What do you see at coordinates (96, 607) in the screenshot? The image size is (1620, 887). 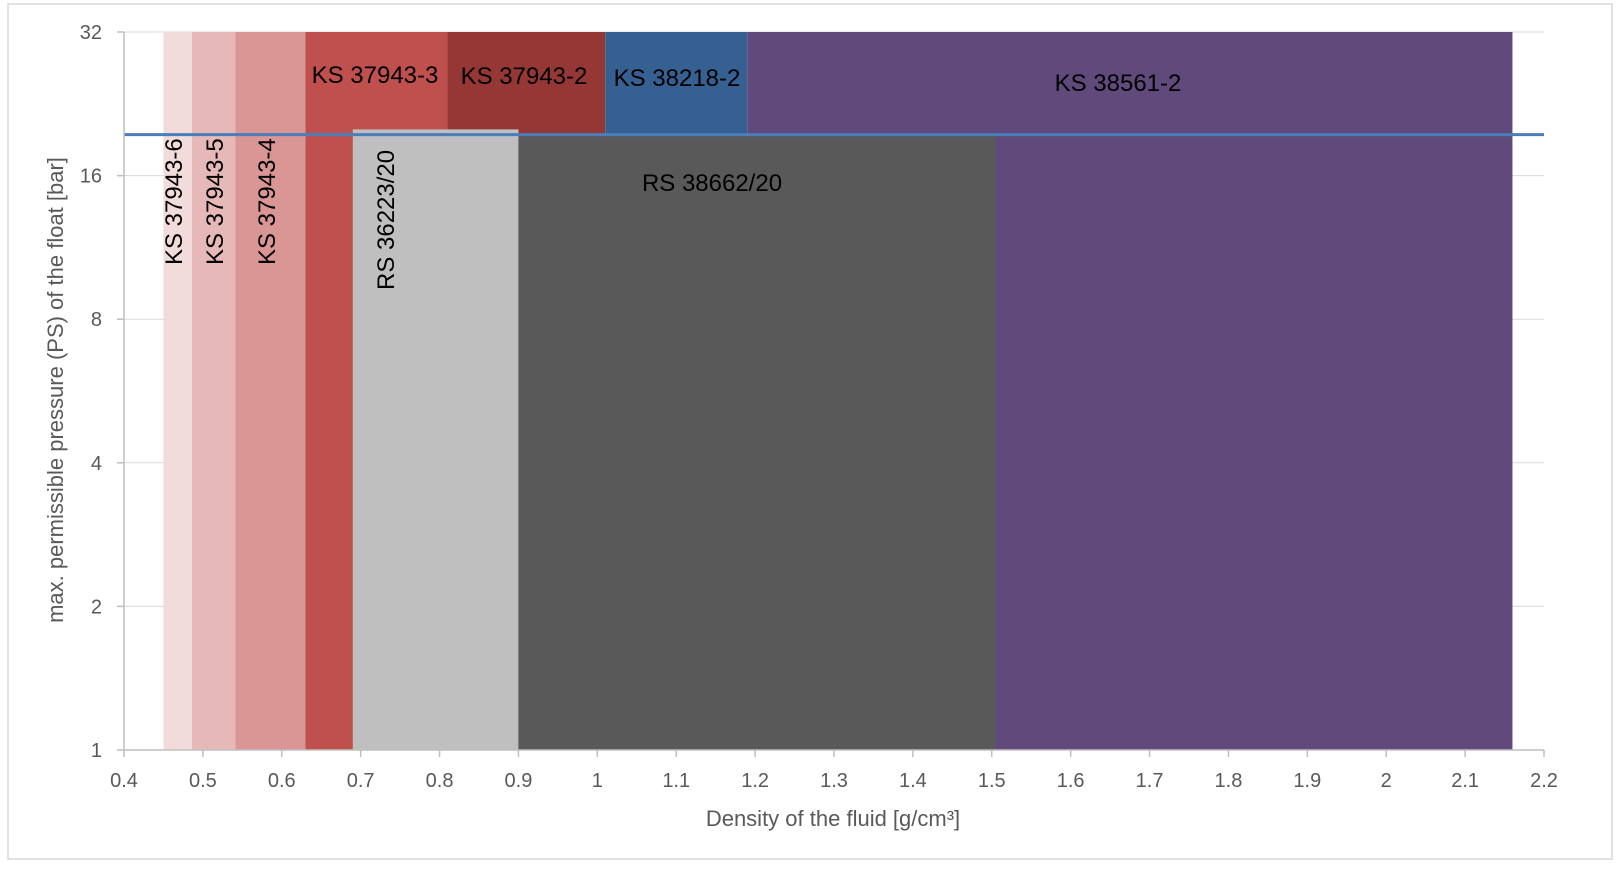 I see `y-tick-label-1: 2` at bounding box center [96, 607].